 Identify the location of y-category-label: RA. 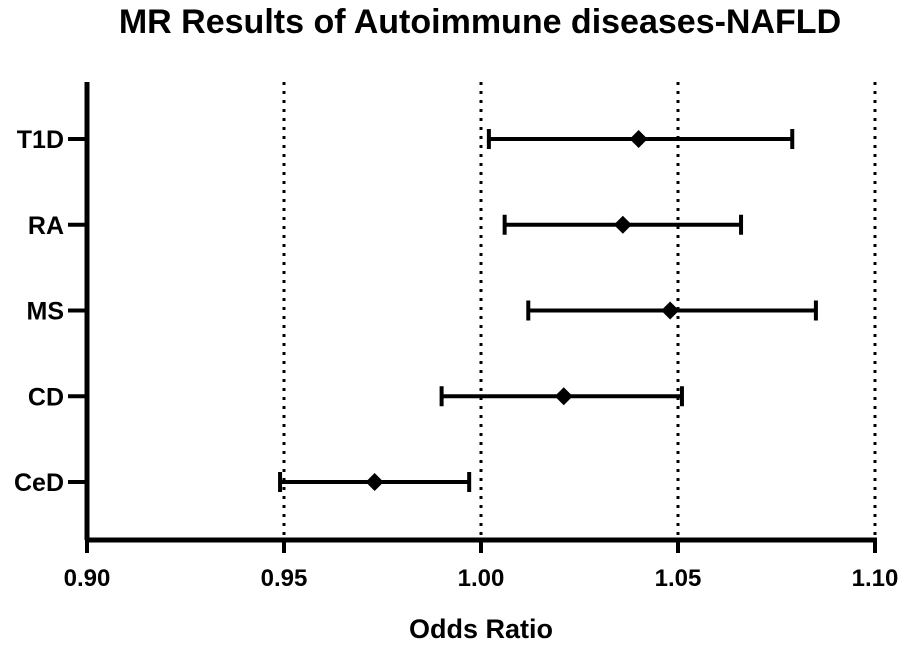
(46, 226).